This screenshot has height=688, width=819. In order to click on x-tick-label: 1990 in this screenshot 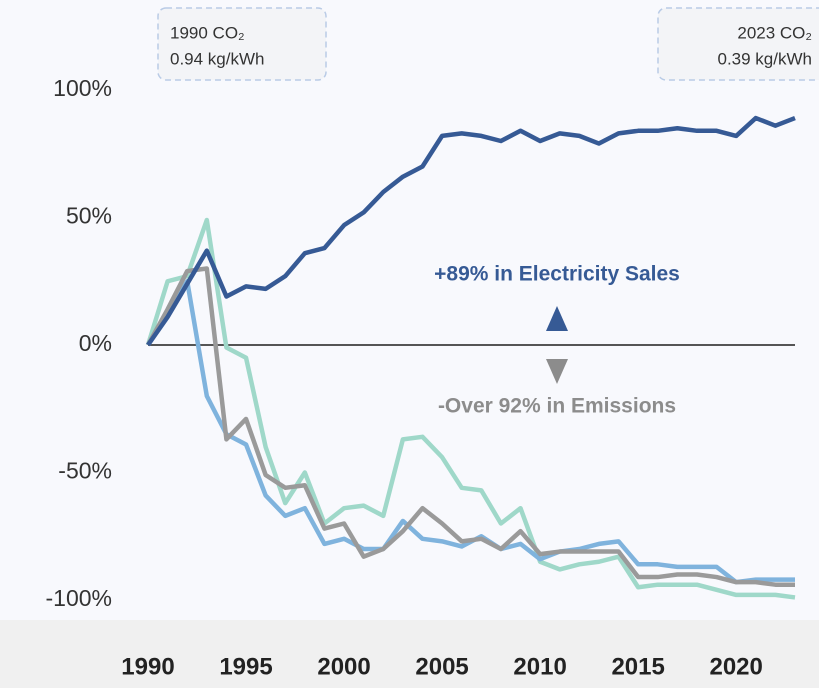, I will do `click(147, 666)`.